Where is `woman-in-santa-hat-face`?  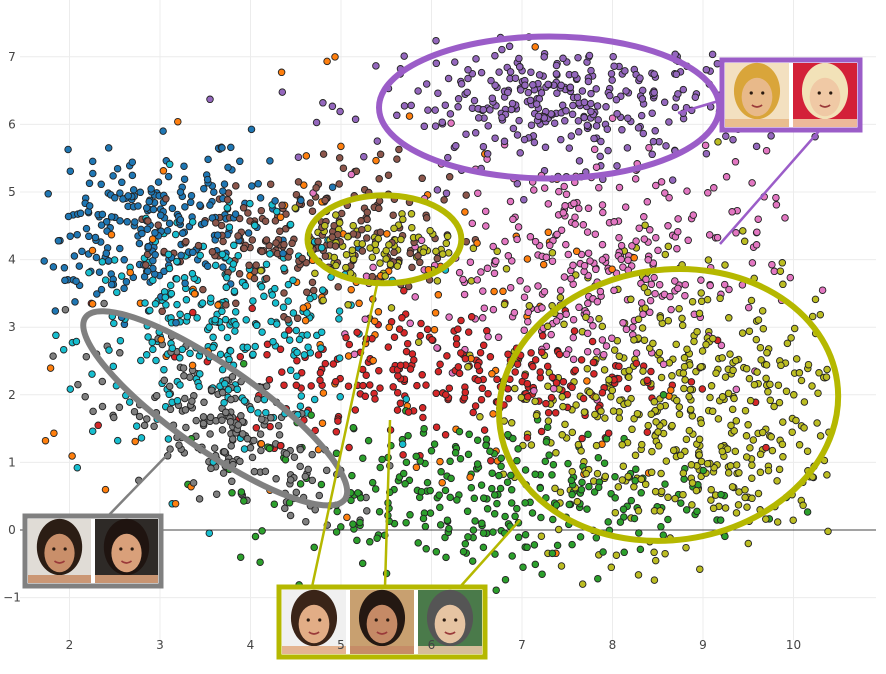
woman-in-santa-hat-face is located at coordinates (825, 94).